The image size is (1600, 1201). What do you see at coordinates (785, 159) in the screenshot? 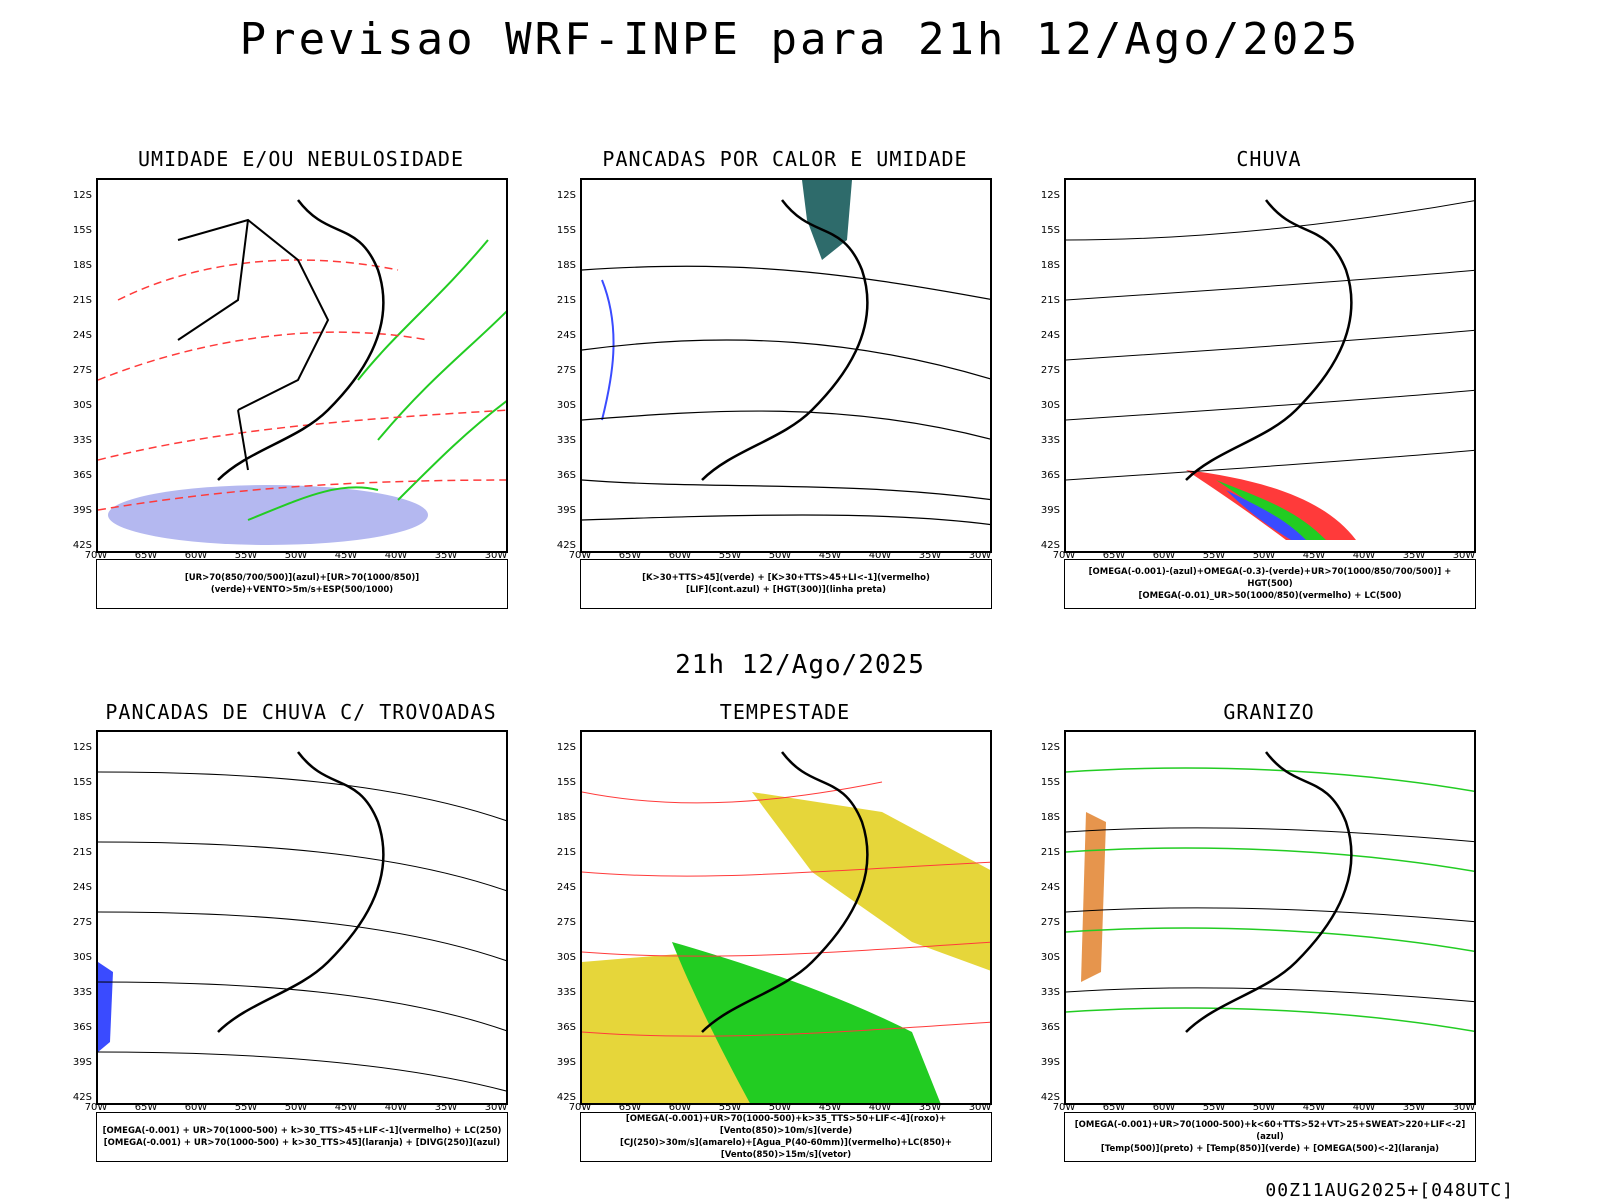
I see `panel-title-pancadas-calor: PANCADAS POR CALOR E UMIDADE` at bounding box center [785, 159].